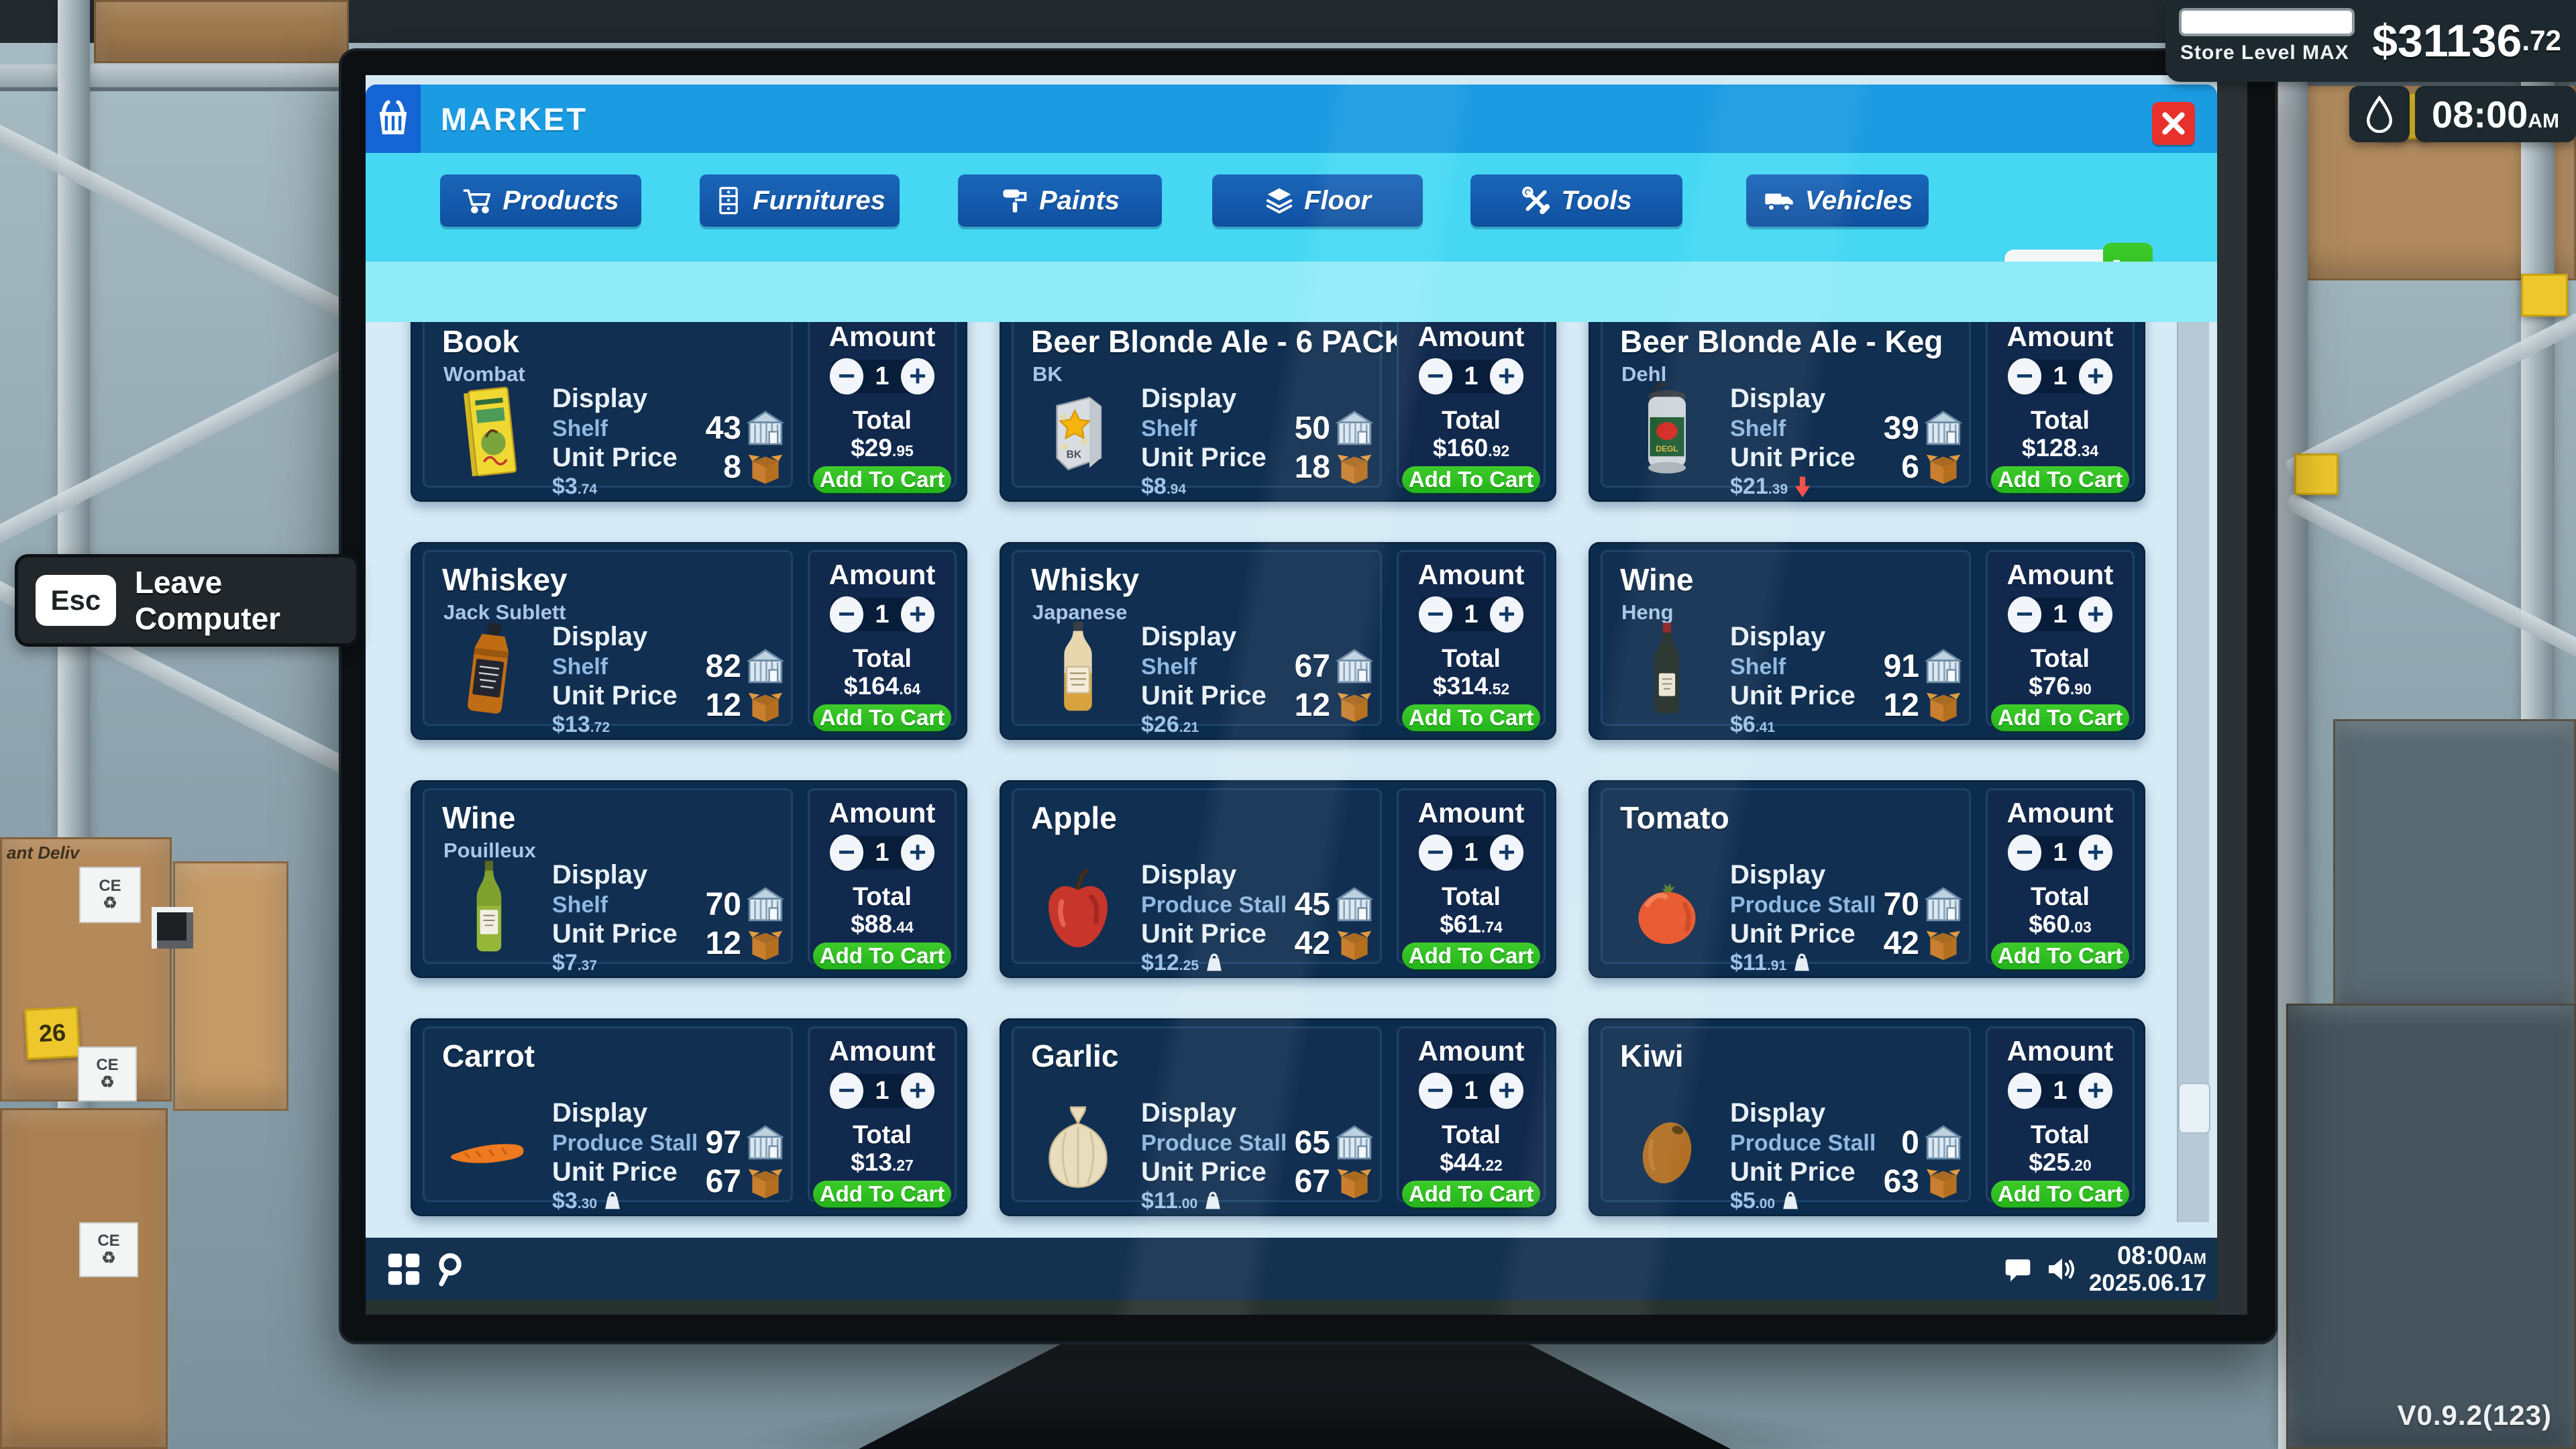  What do you see at coordinates (882, 924) in the screenshot?
I see `total-price: $88.44` at bounding box center [882, 924].